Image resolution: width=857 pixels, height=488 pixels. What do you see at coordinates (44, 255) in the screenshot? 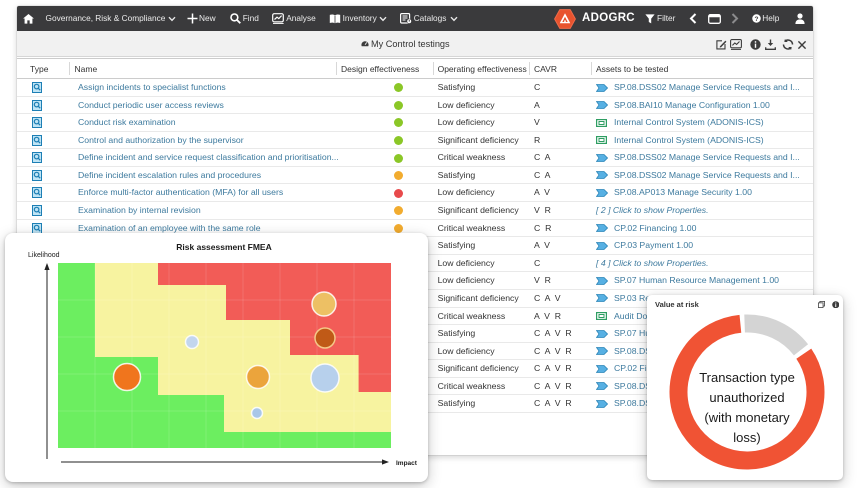
I see `svg-text: Likelihood` at bounding box center [44, 255].